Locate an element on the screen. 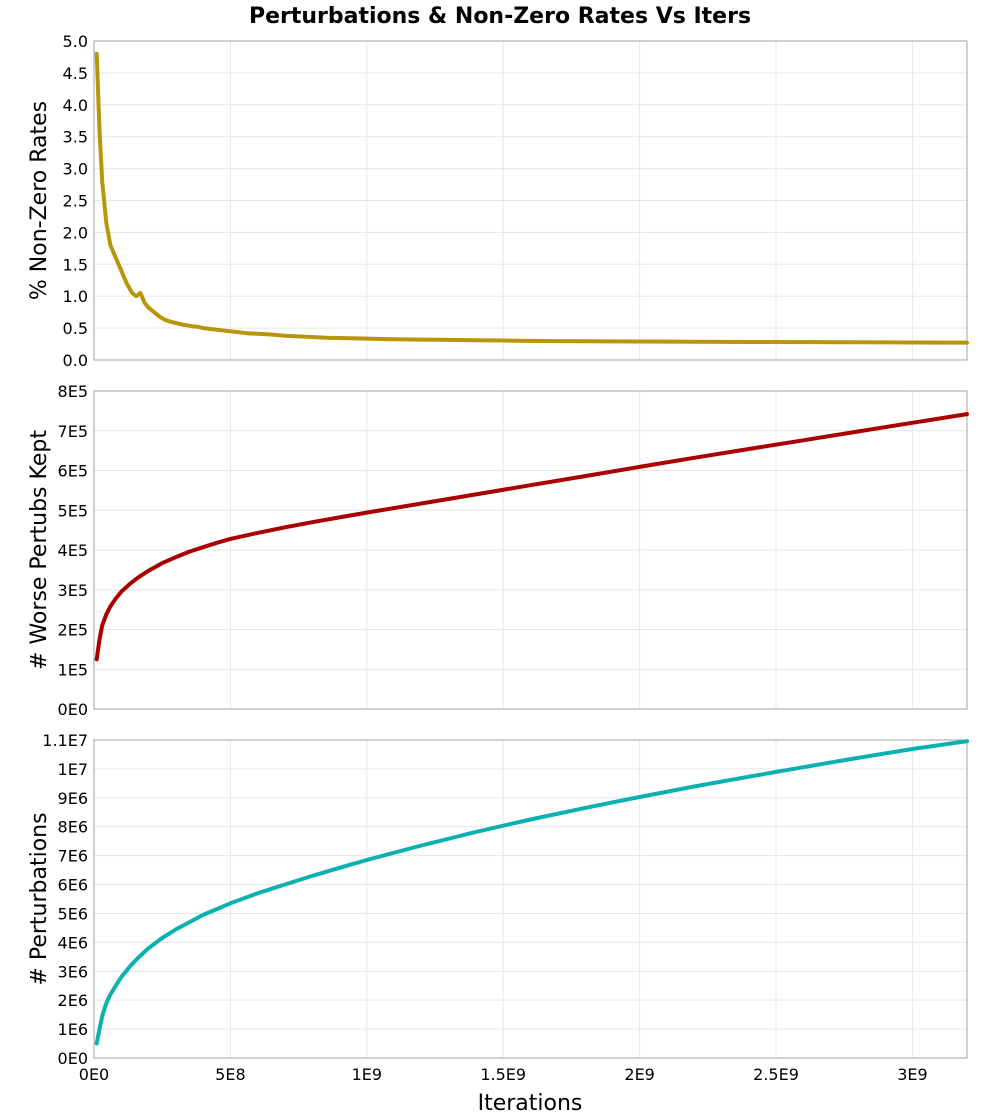 The image size is (1000, 1120). y-axis-label: % Non-Zero Rates is located at coordinates (39, 200).